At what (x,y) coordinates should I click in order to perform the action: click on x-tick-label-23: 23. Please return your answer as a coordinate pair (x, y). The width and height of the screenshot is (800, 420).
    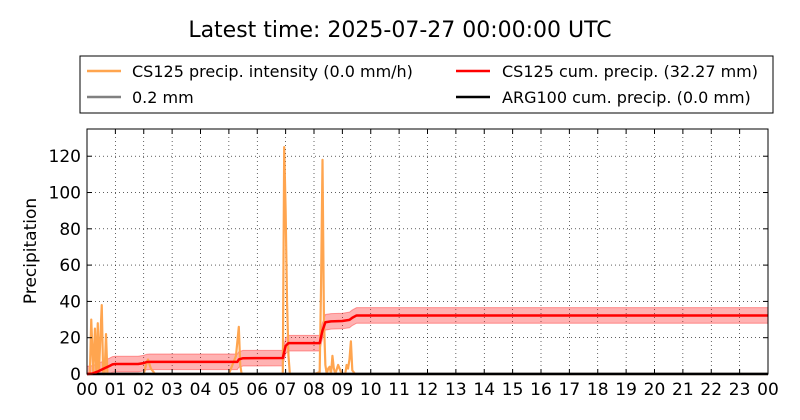
    Looking at the image, I should click on (740, 390).